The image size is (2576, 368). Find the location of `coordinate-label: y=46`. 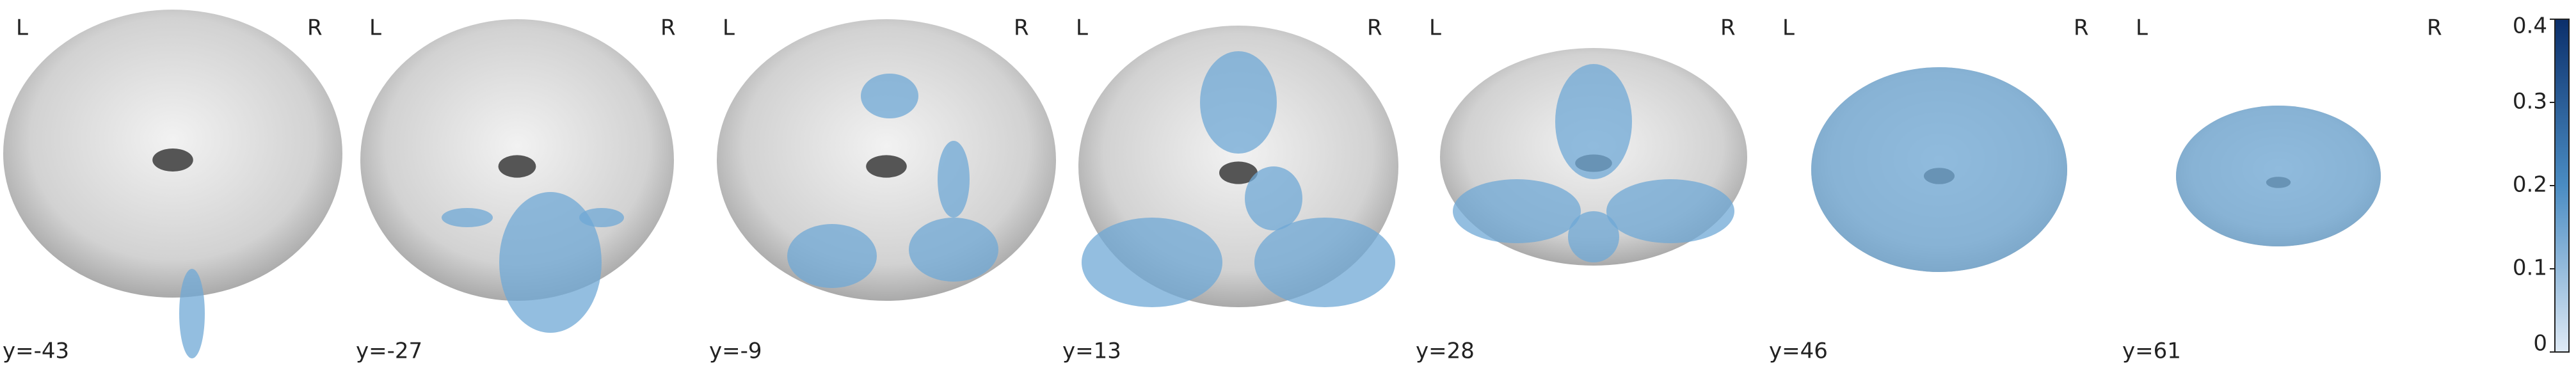

coordinate-label: y=46 is located at coordinates (1798, 351).